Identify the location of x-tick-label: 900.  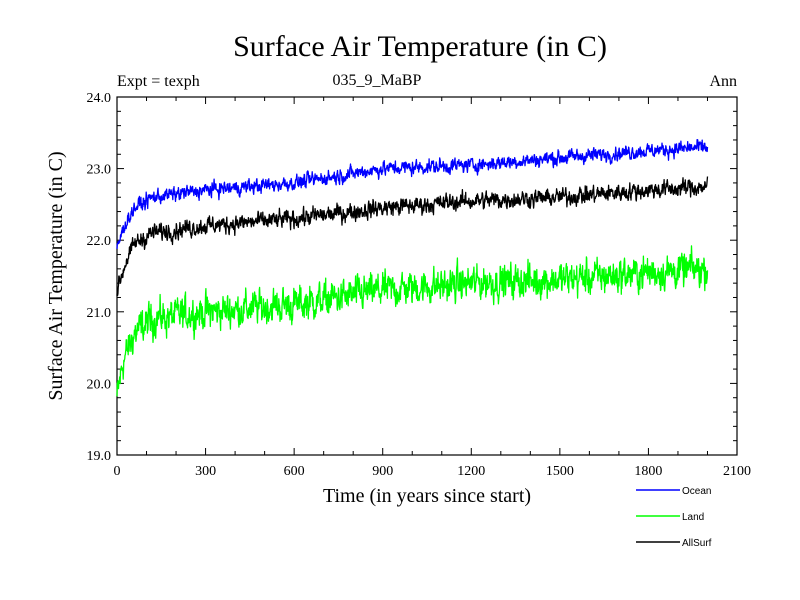
(382, 471).